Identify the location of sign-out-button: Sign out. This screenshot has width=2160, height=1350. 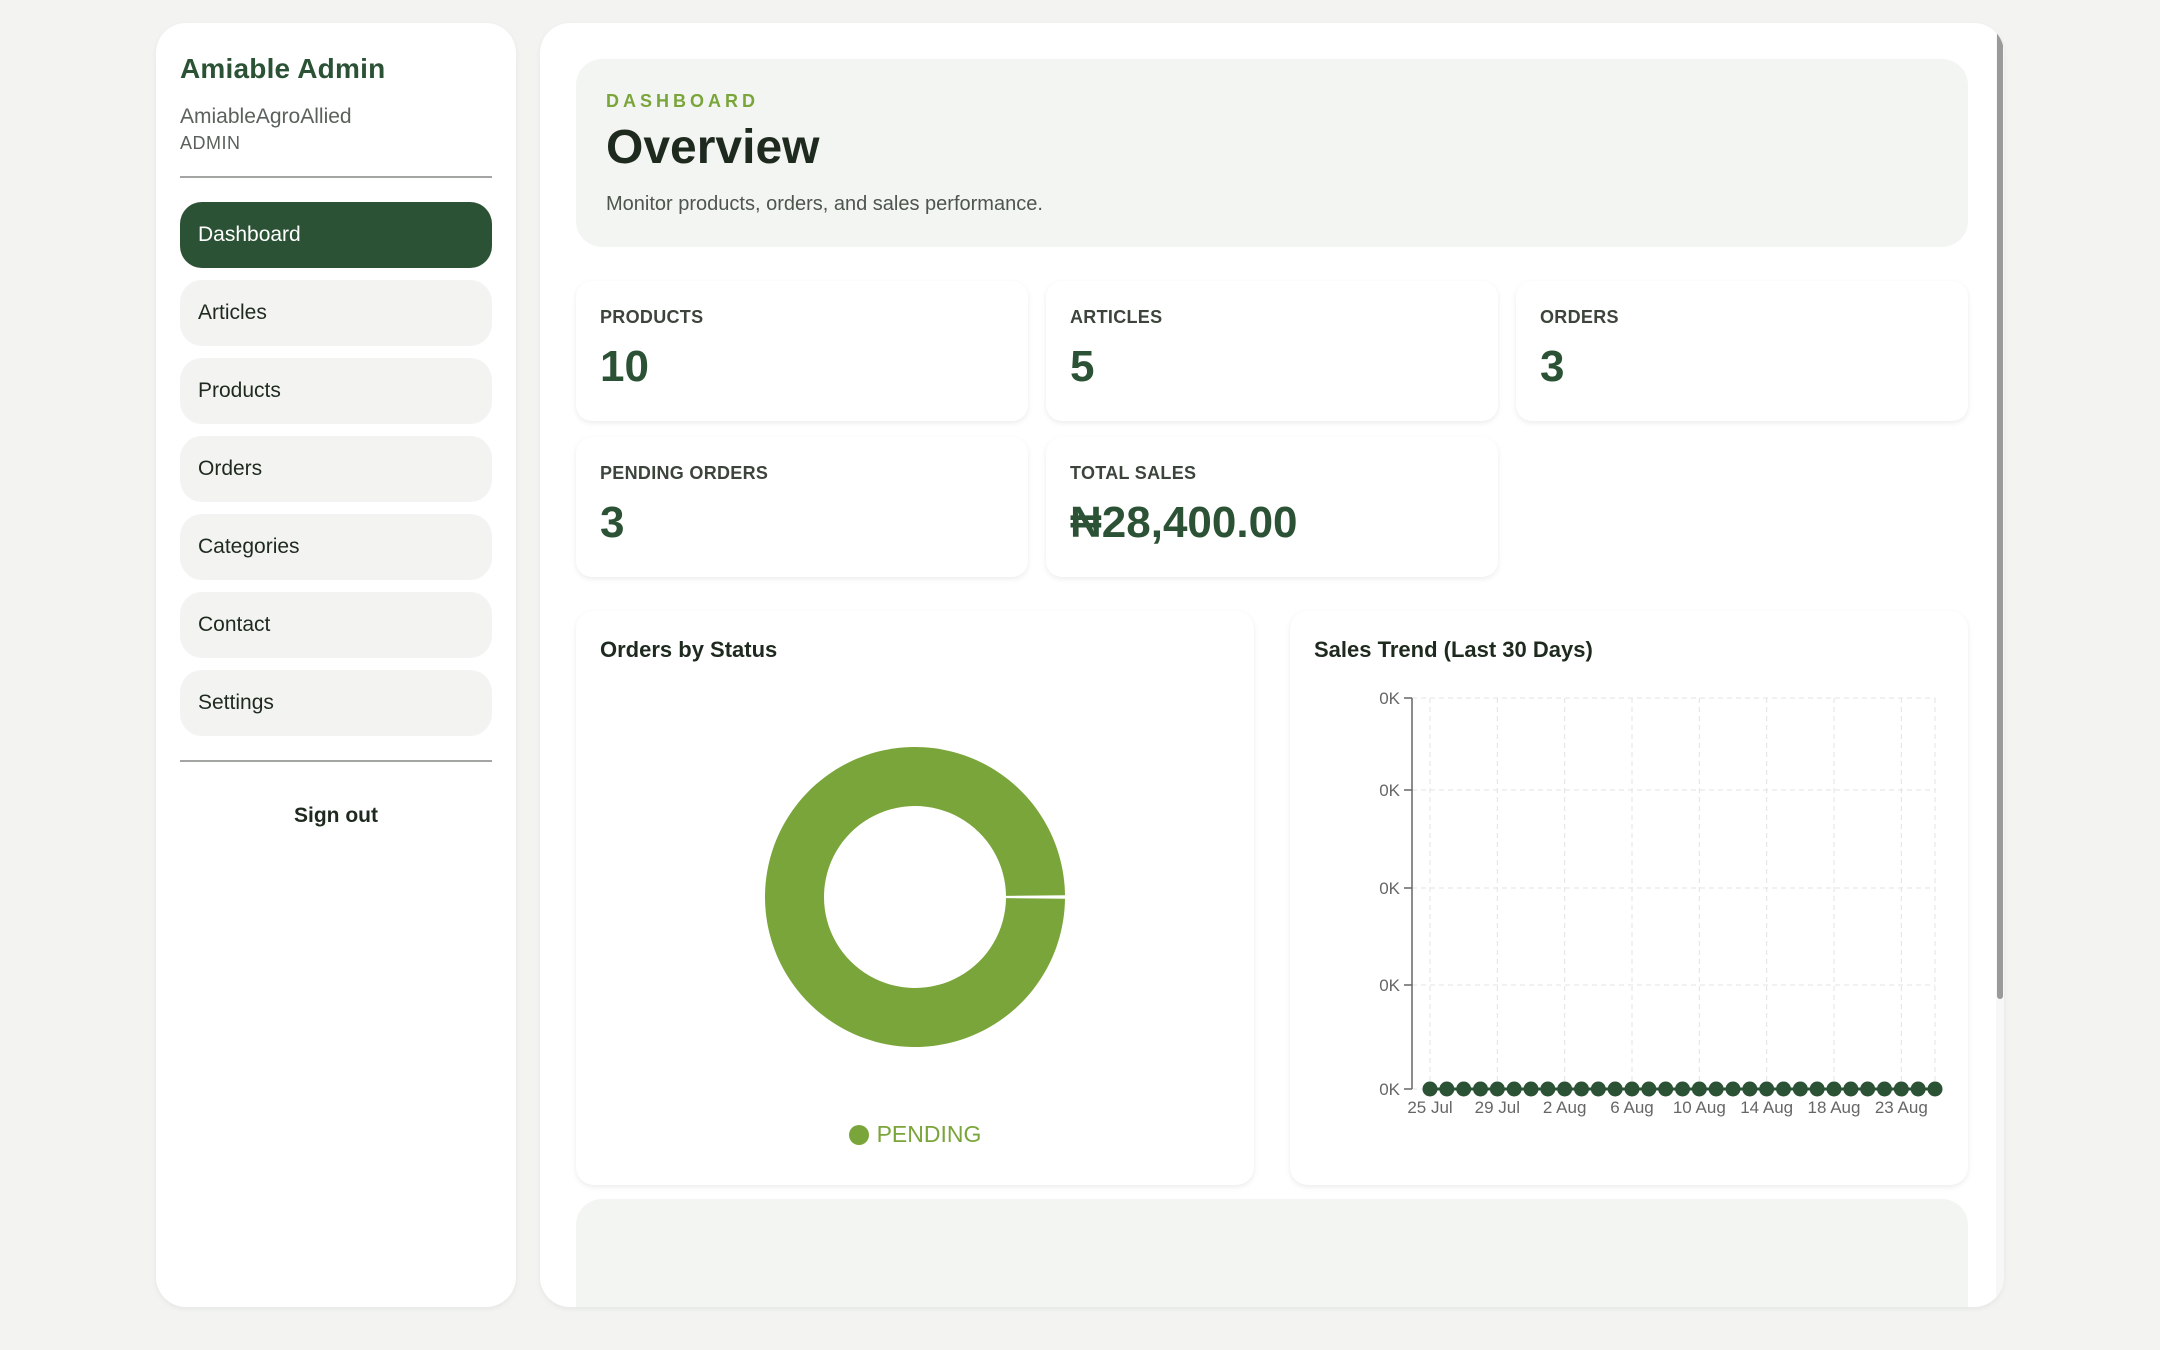
(336, 815).